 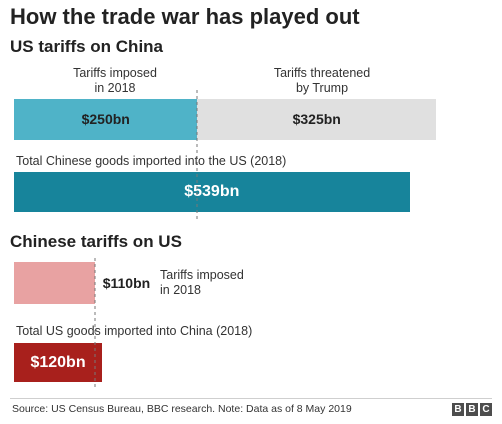 What do you see at coordinates (95, 323) in the screenshot?
I see `china-imposed-guide-line` at bounding box center [95, 323].